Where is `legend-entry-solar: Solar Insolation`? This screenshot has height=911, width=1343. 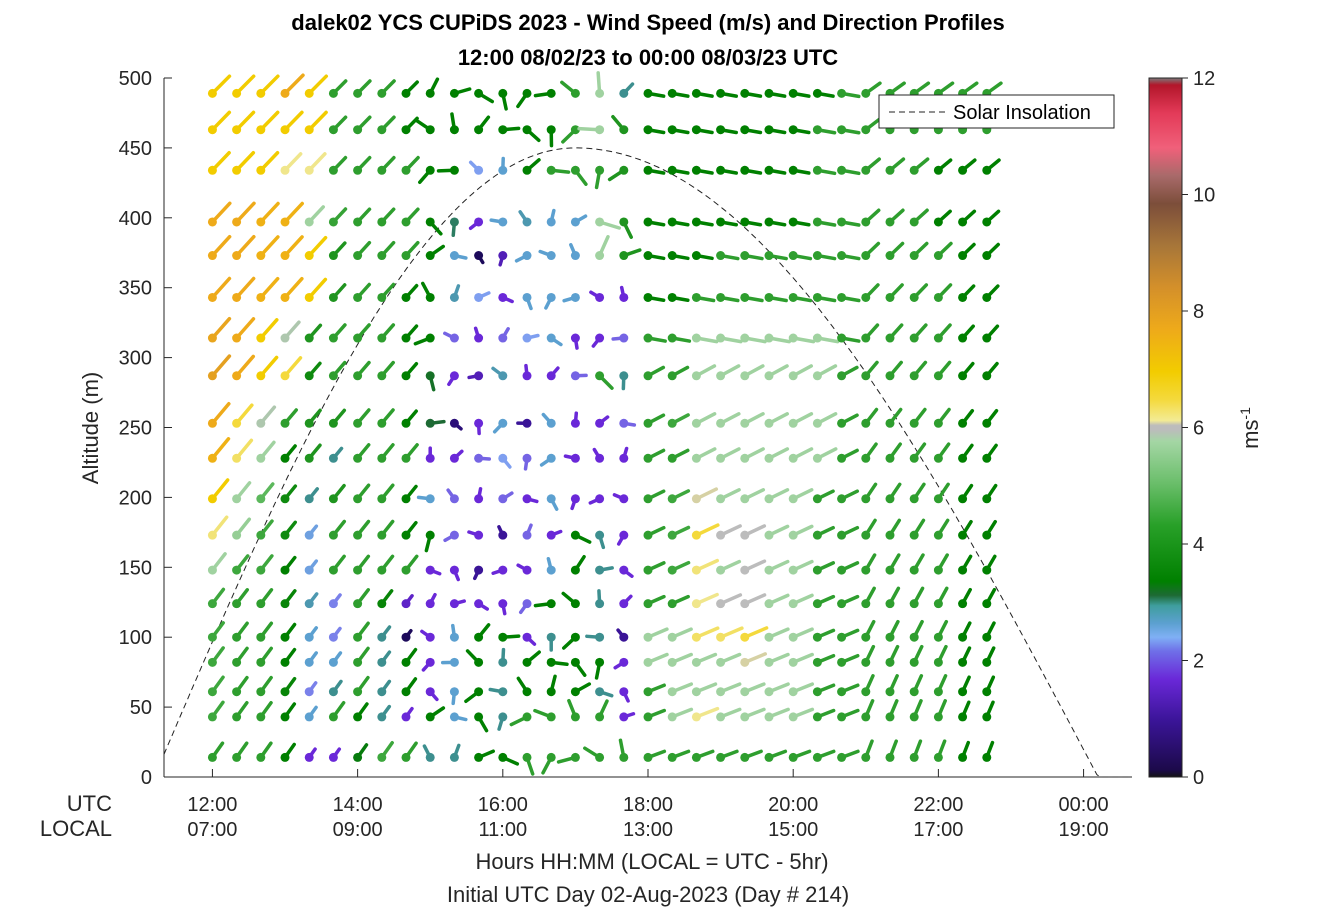 legend-entry-solar: Solar Insolation is located at coordinates (1022, 113).